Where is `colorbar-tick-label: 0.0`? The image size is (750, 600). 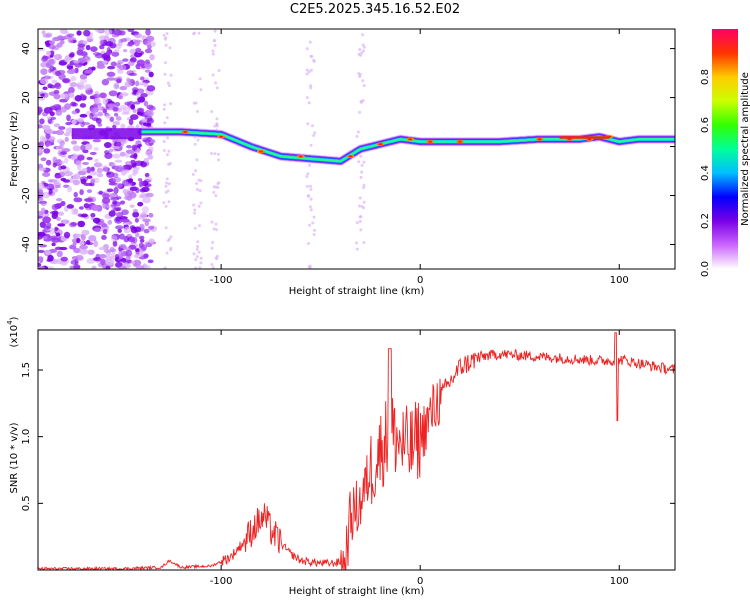
colorbar-tick-label: 0.0 is located at coordinates (705, 269).